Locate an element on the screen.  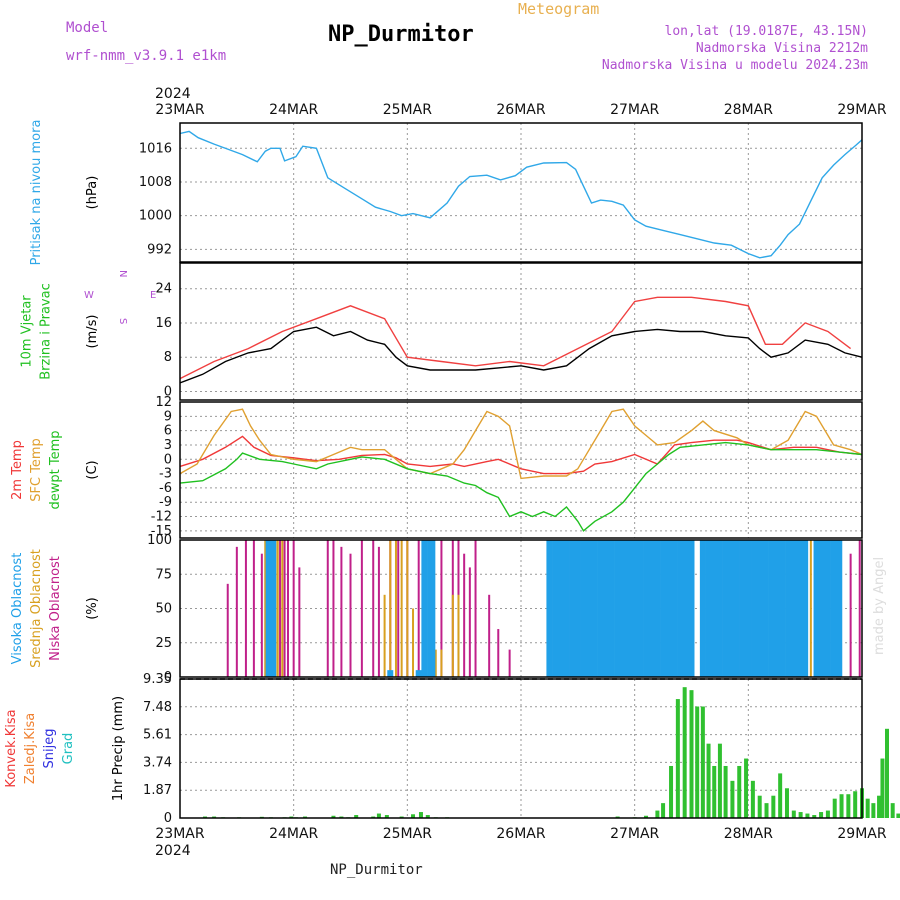
y-tick-label: 1016 is located at coordinates (155, 148).